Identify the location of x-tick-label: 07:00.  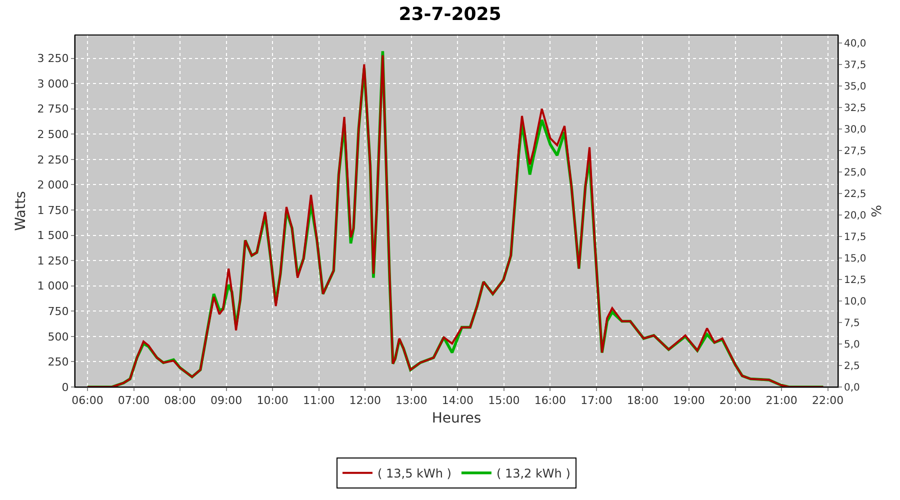
(134, 401).